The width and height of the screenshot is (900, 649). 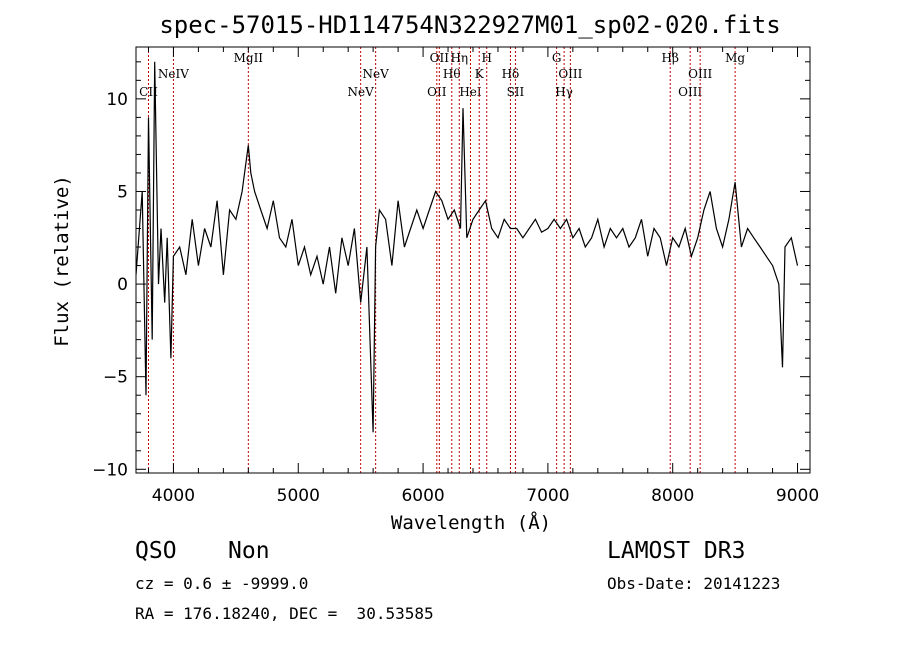 What do you see at coordinates (422, 496) in the screenshot?
I see `x-tick-label: 6000` at bounding box center [422, 496].